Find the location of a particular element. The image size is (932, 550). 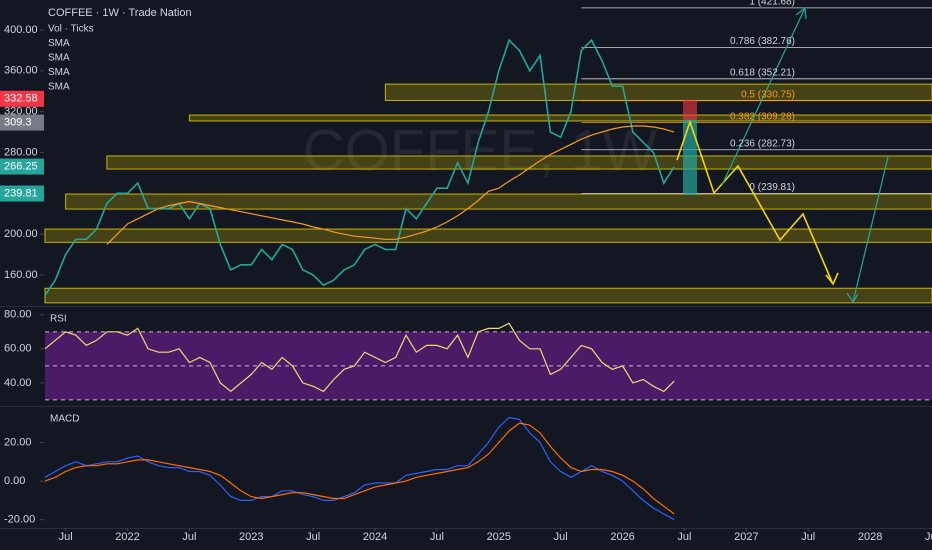

fib-label: 0.236 (282.73) is located at coordinates (762, 143).